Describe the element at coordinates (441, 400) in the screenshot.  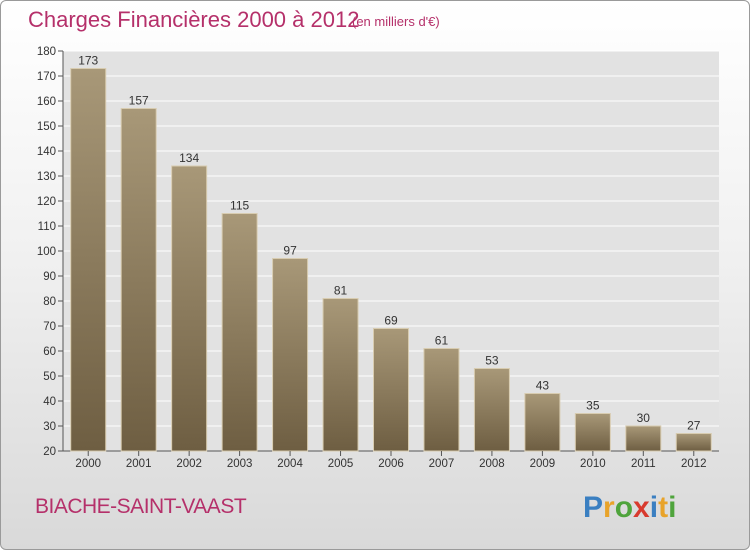
I see `bar-2007` at that location.